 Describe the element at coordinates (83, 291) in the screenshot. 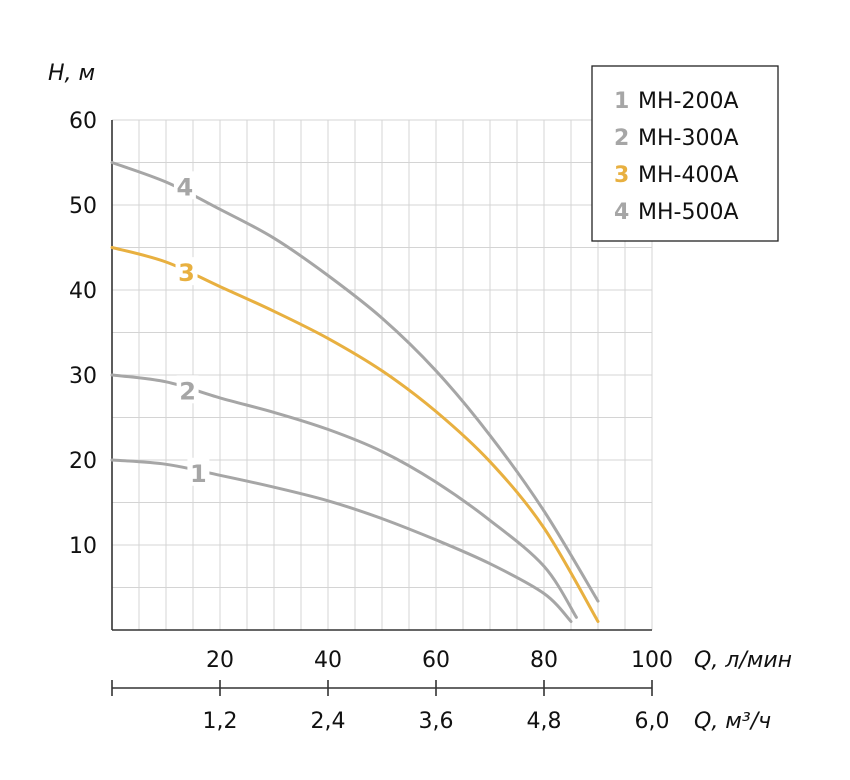

I see `y-tick-label: 40` at that location.